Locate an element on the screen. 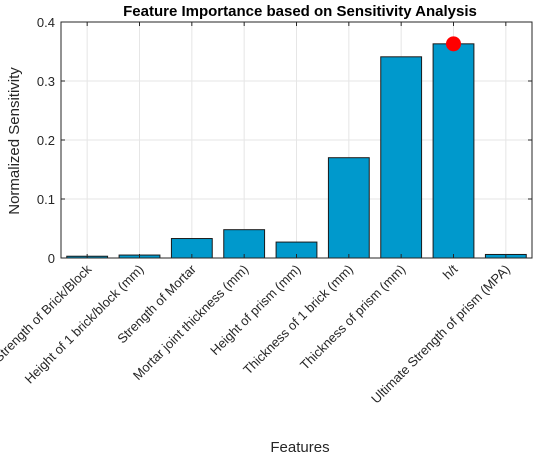 The height and width of the screenshot is (456, 550). y-tick-label: 0.1 is located at coordinates (46, 199).